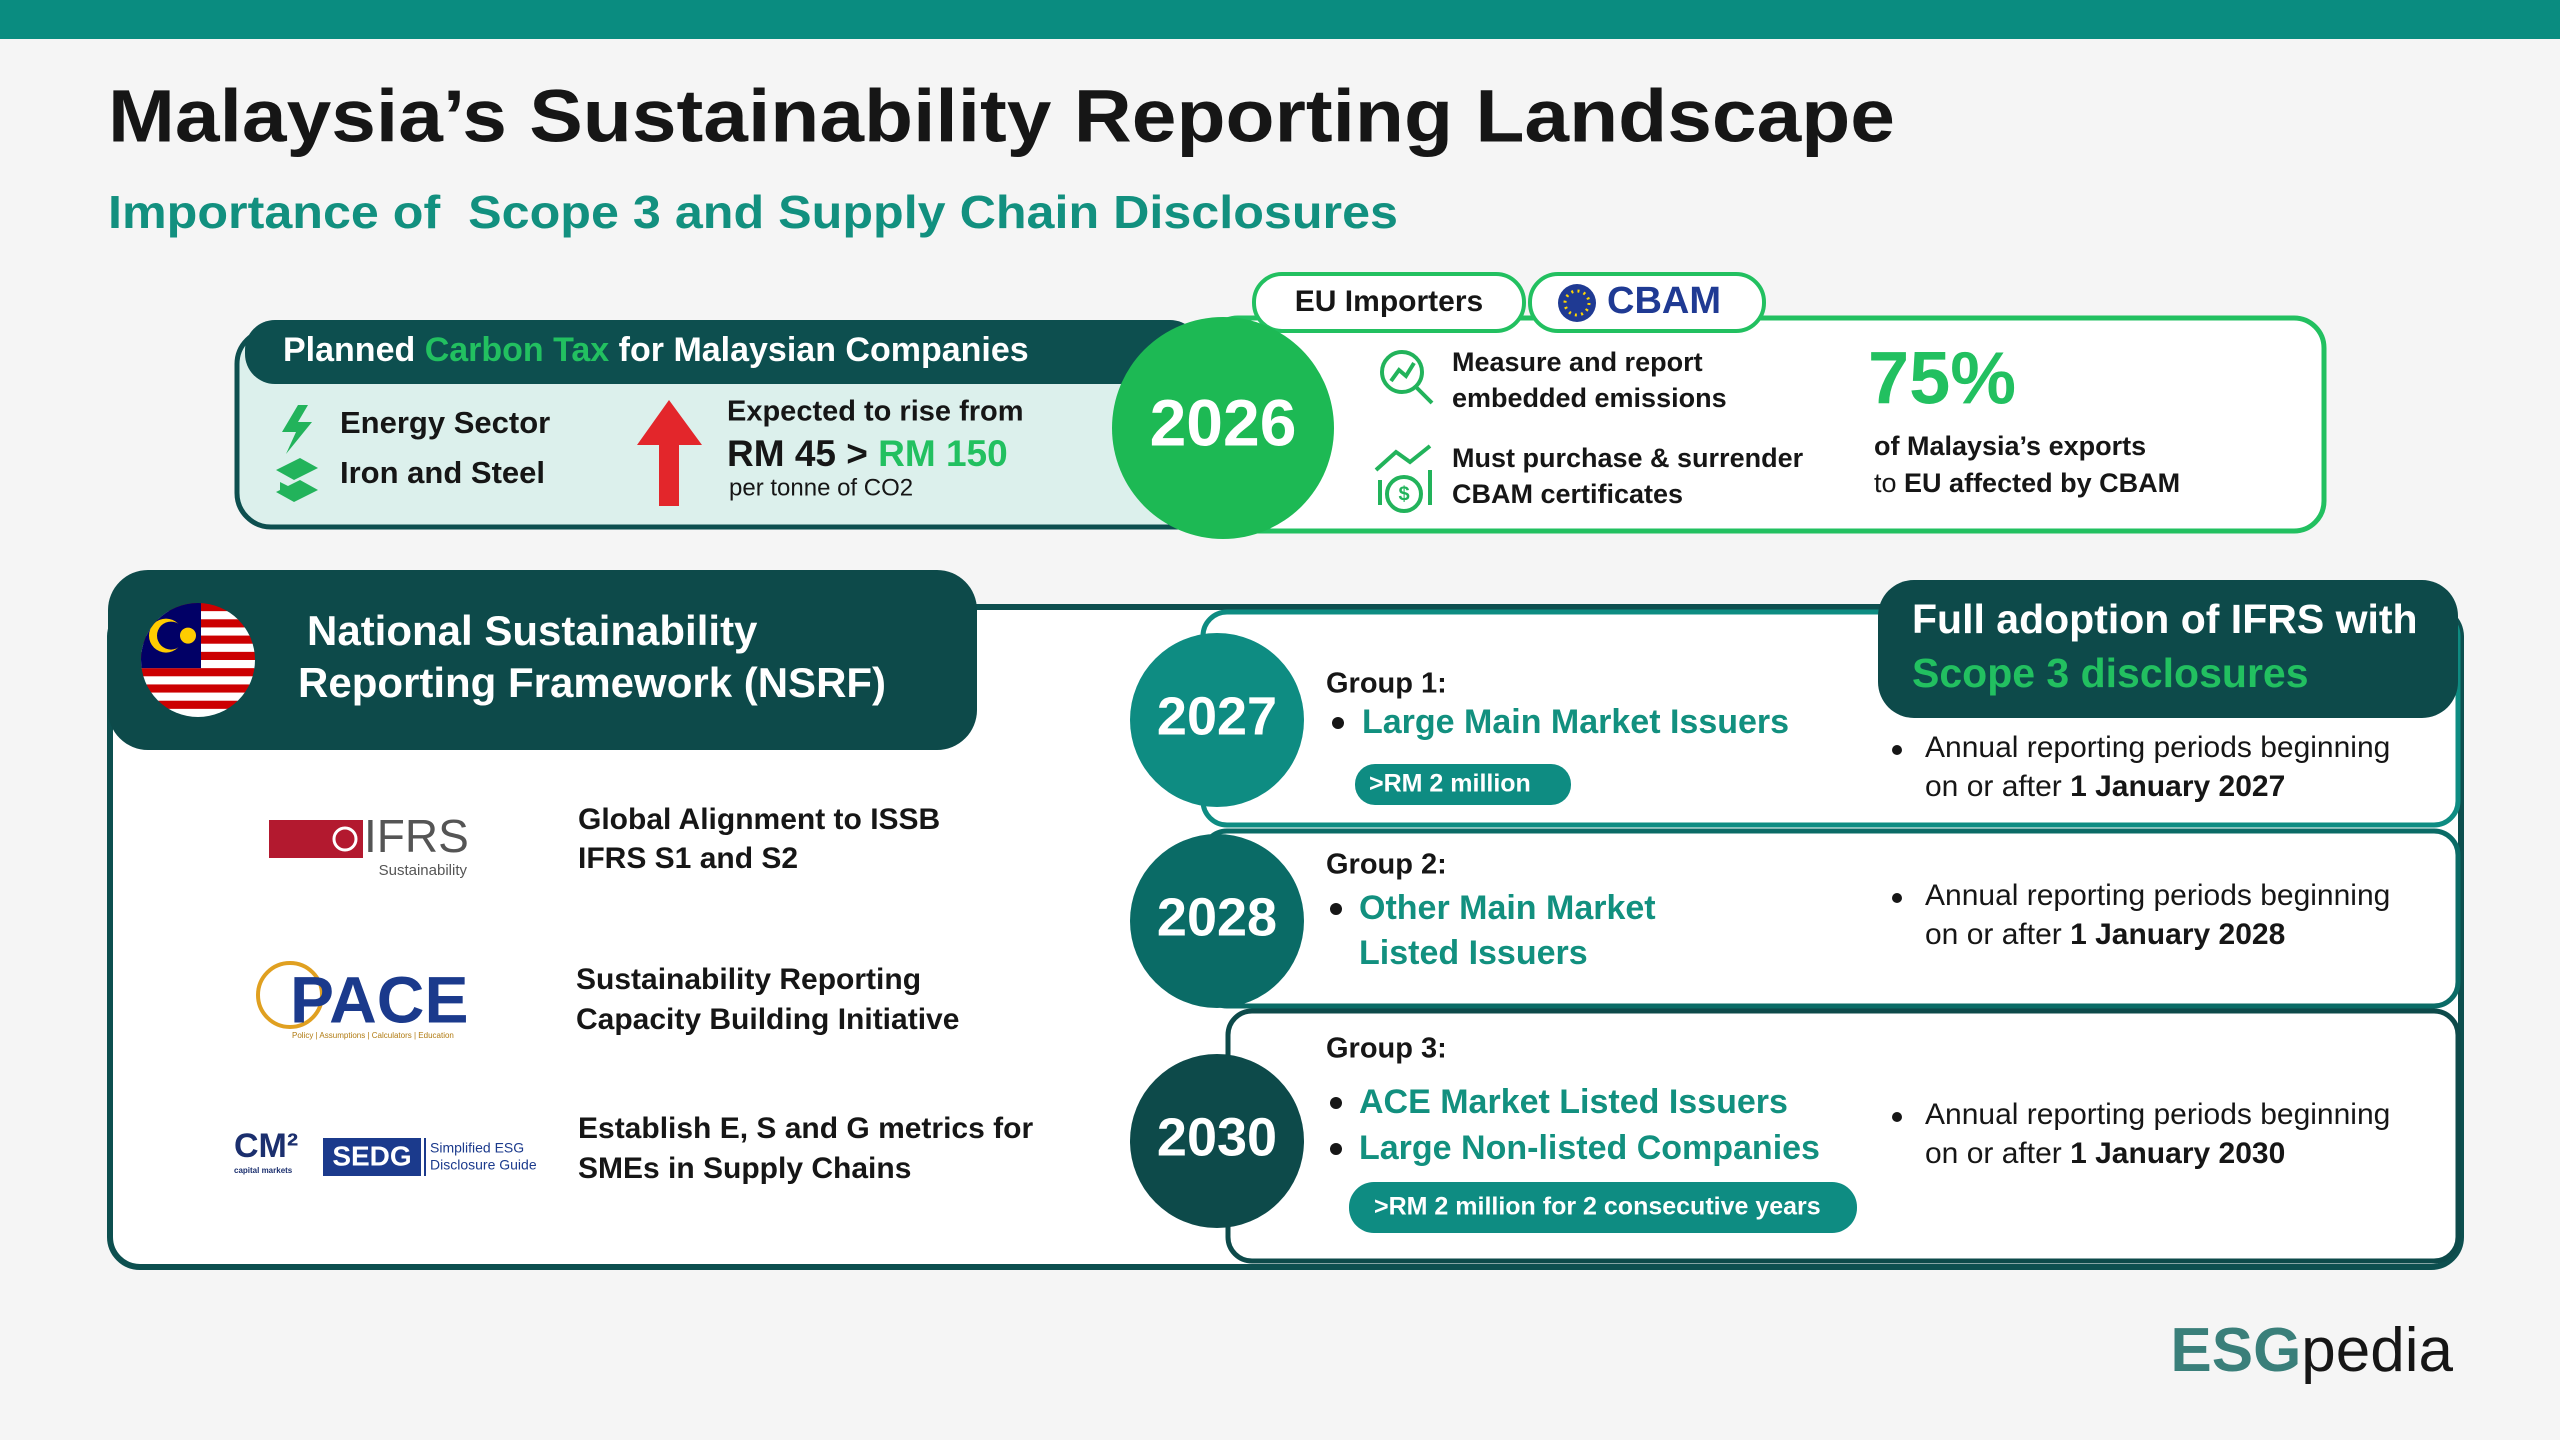 This screenshot has width=2560, height=1440. What do you see at coordinates (532, 630) in the screenshot?
I see `nsrf-title: National Sustainability` at bounding box center [532, 630].